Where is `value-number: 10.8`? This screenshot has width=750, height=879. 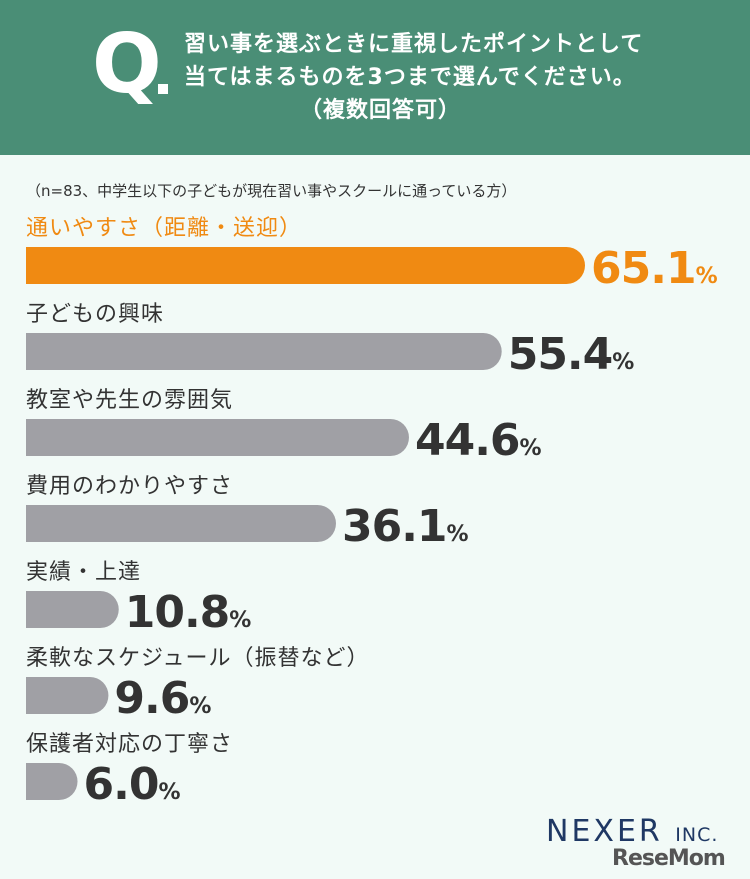 value-number: 10.8 is located at coordinates (177, 612).